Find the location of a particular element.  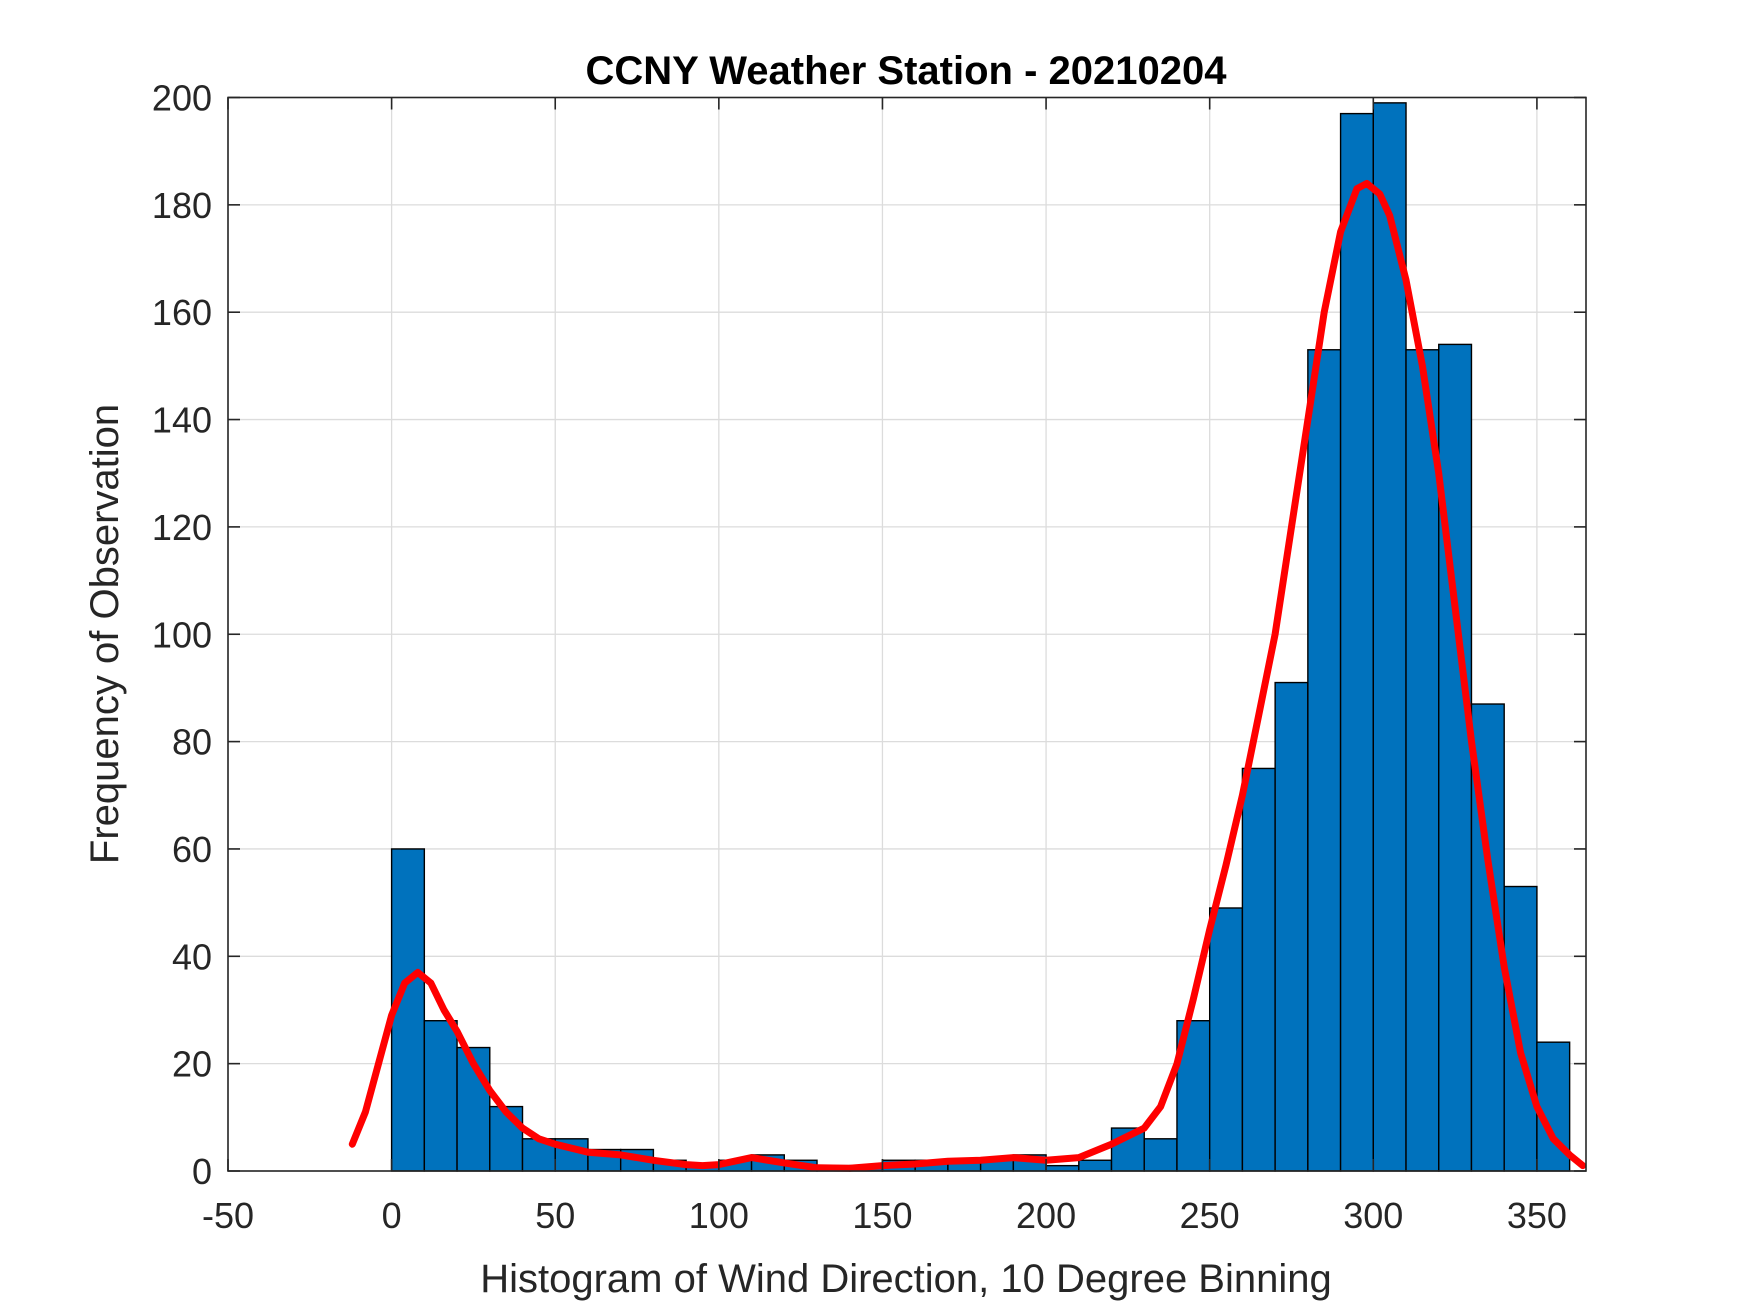

y-tick-label: 180 is located at coordinates (182, 205).